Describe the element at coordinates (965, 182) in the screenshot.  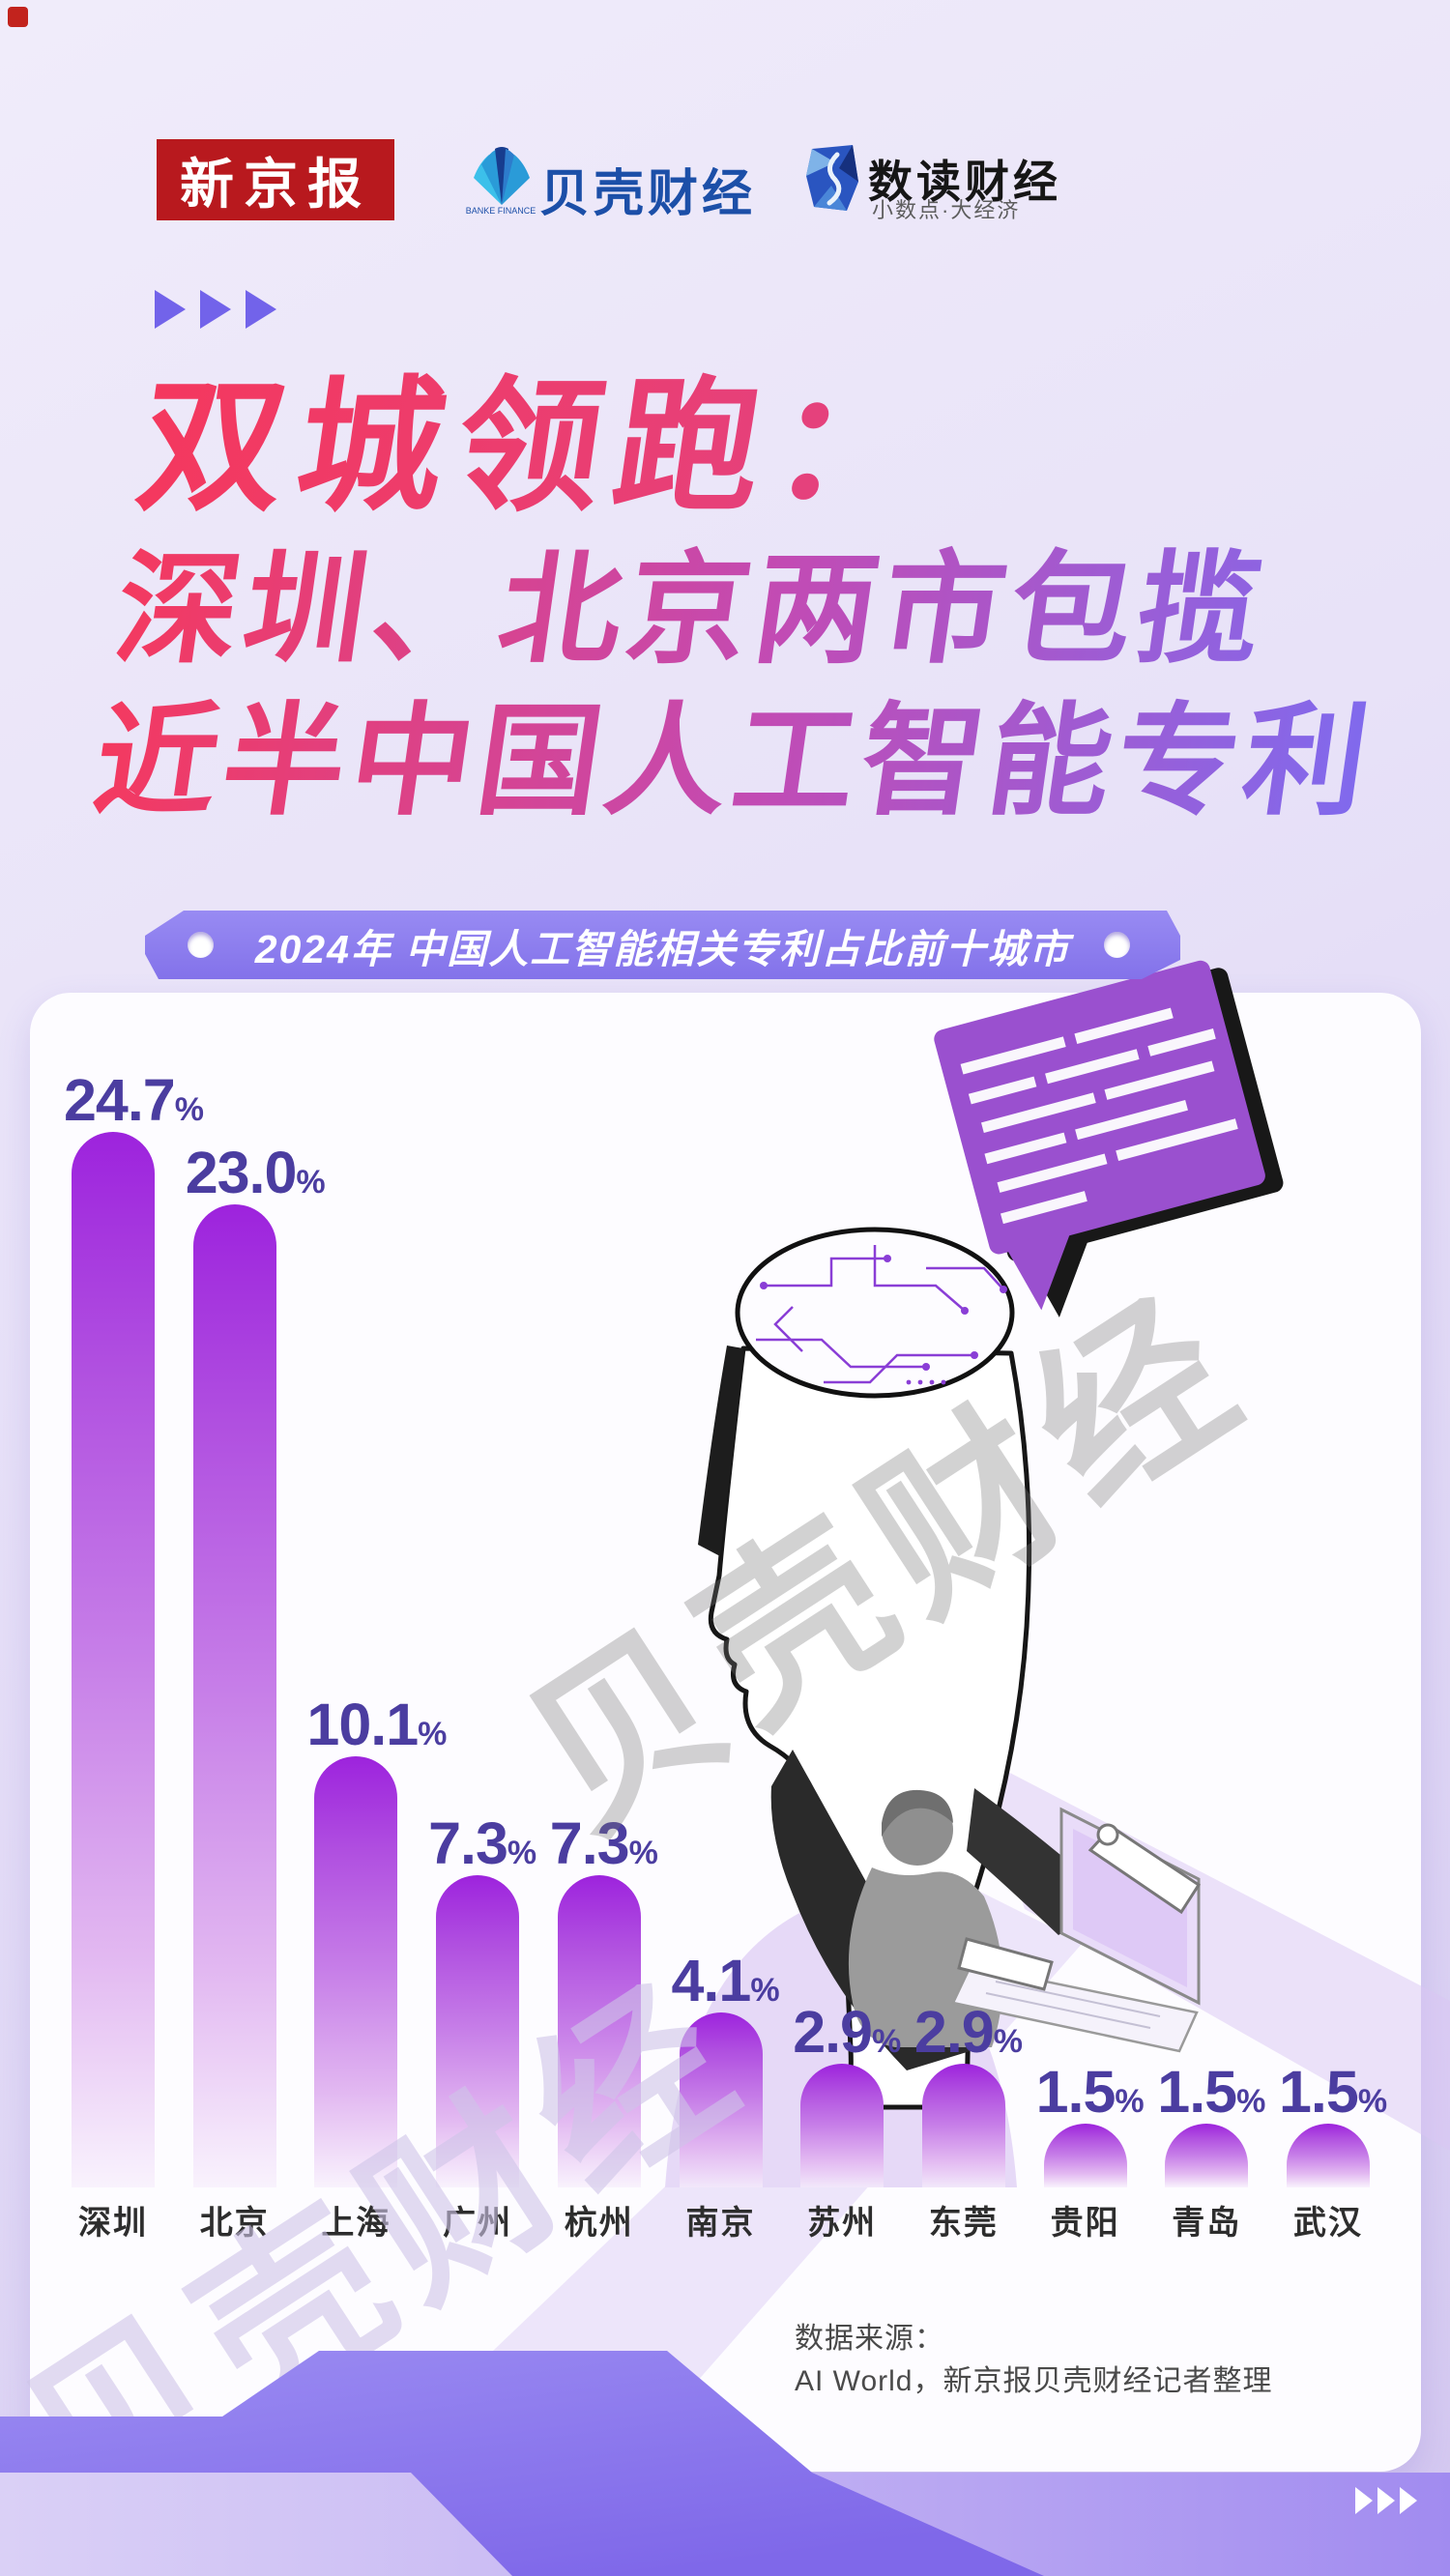
I see `shudu-finance-logo-text: 数读财经` at that location.